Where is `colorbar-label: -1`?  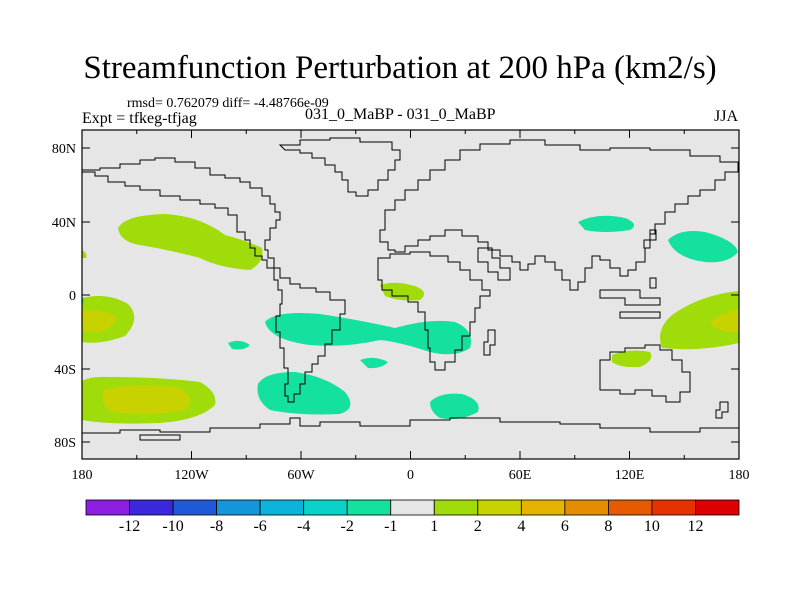
colorbar-label: -1 is located at coordinates (390, 526).